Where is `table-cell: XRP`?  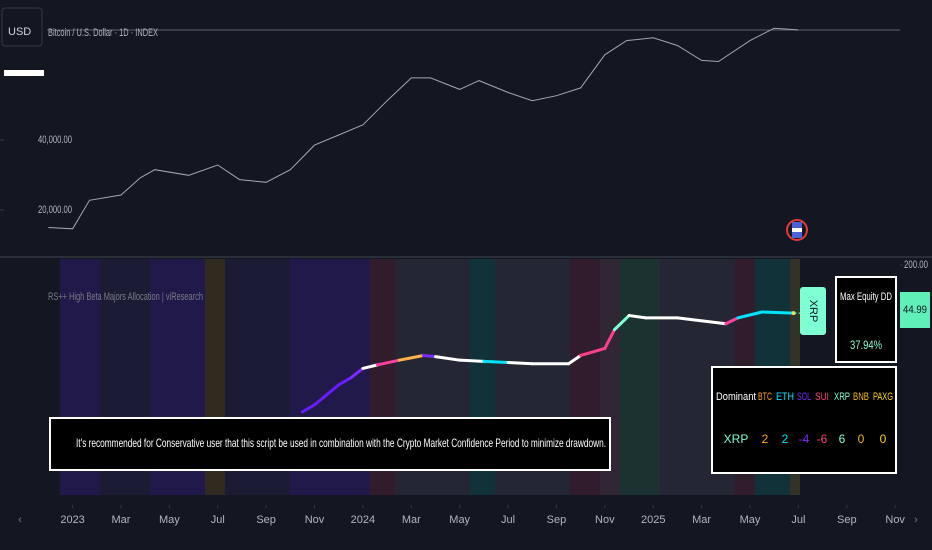
table-cell: XRP is located at coordinates (736, 439).